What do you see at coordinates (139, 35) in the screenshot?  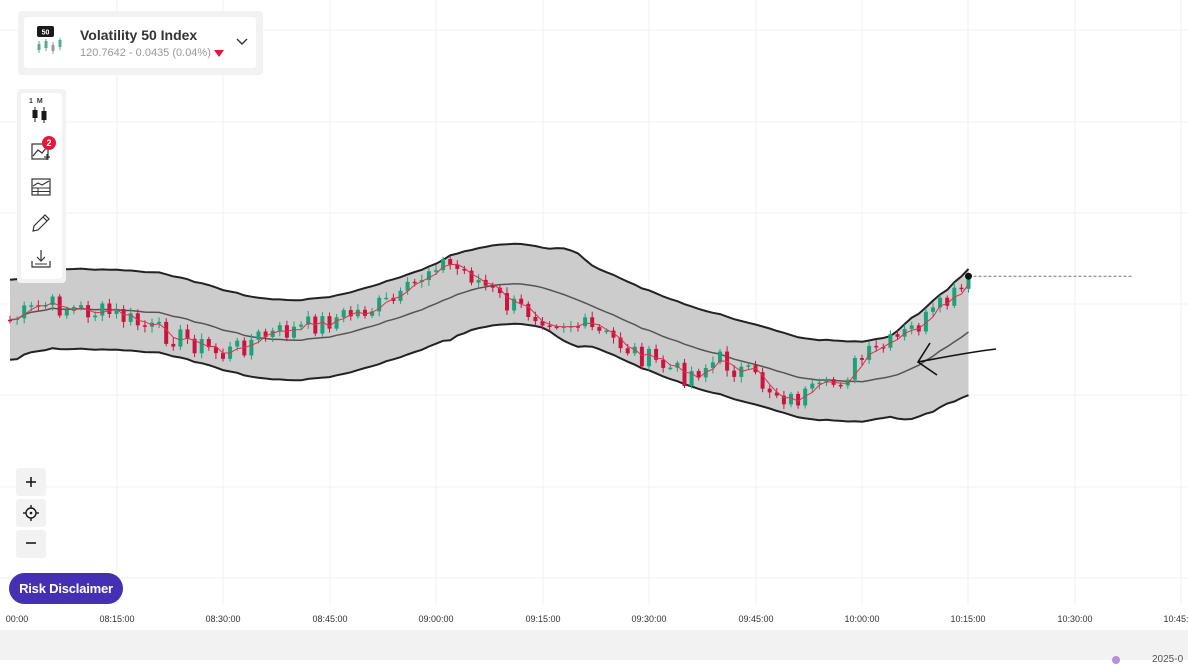 I see `symbol-name: Volatility 50 Index` at bounding box center [139, 35].